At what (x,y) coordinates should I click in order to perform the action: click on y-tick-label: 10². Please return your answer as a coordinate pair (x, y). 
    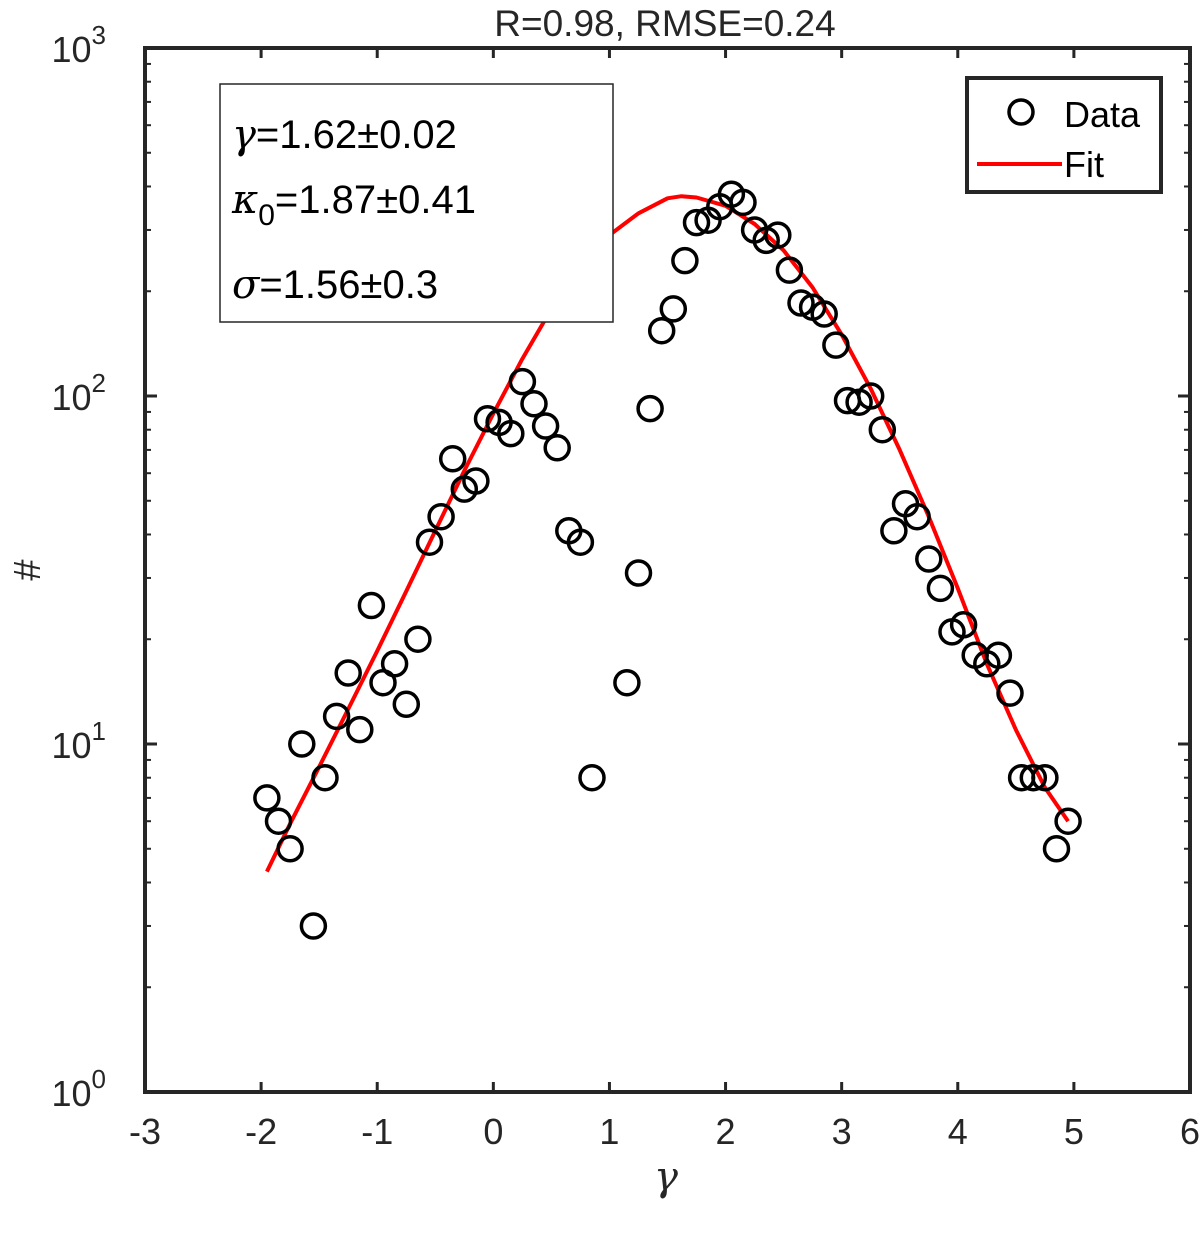
    Looking at the image, I should click on (78, 393).